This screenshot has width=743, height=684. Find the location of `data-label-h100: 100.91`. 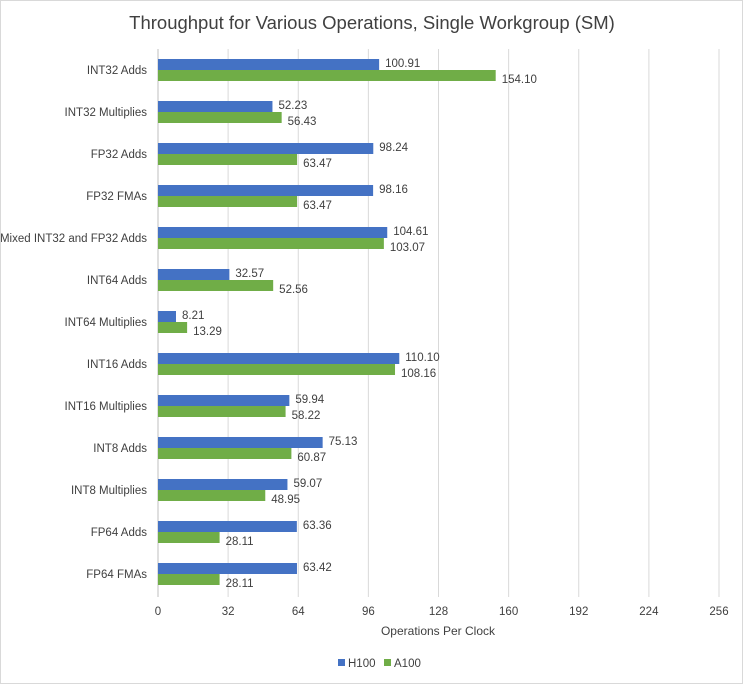

data-label-h100: 100.91 is located at coordinates (402, 64).